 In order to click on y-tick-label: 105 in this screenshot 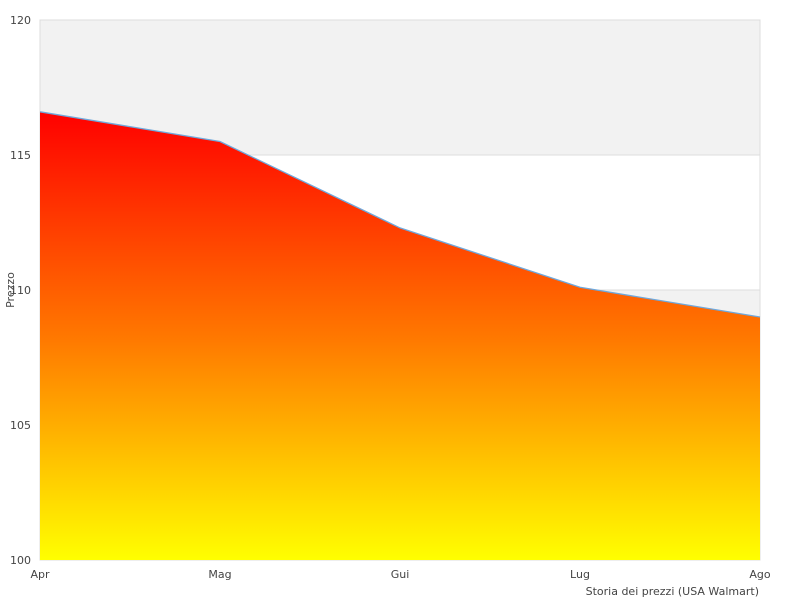, I will do `click(20, 425)`.